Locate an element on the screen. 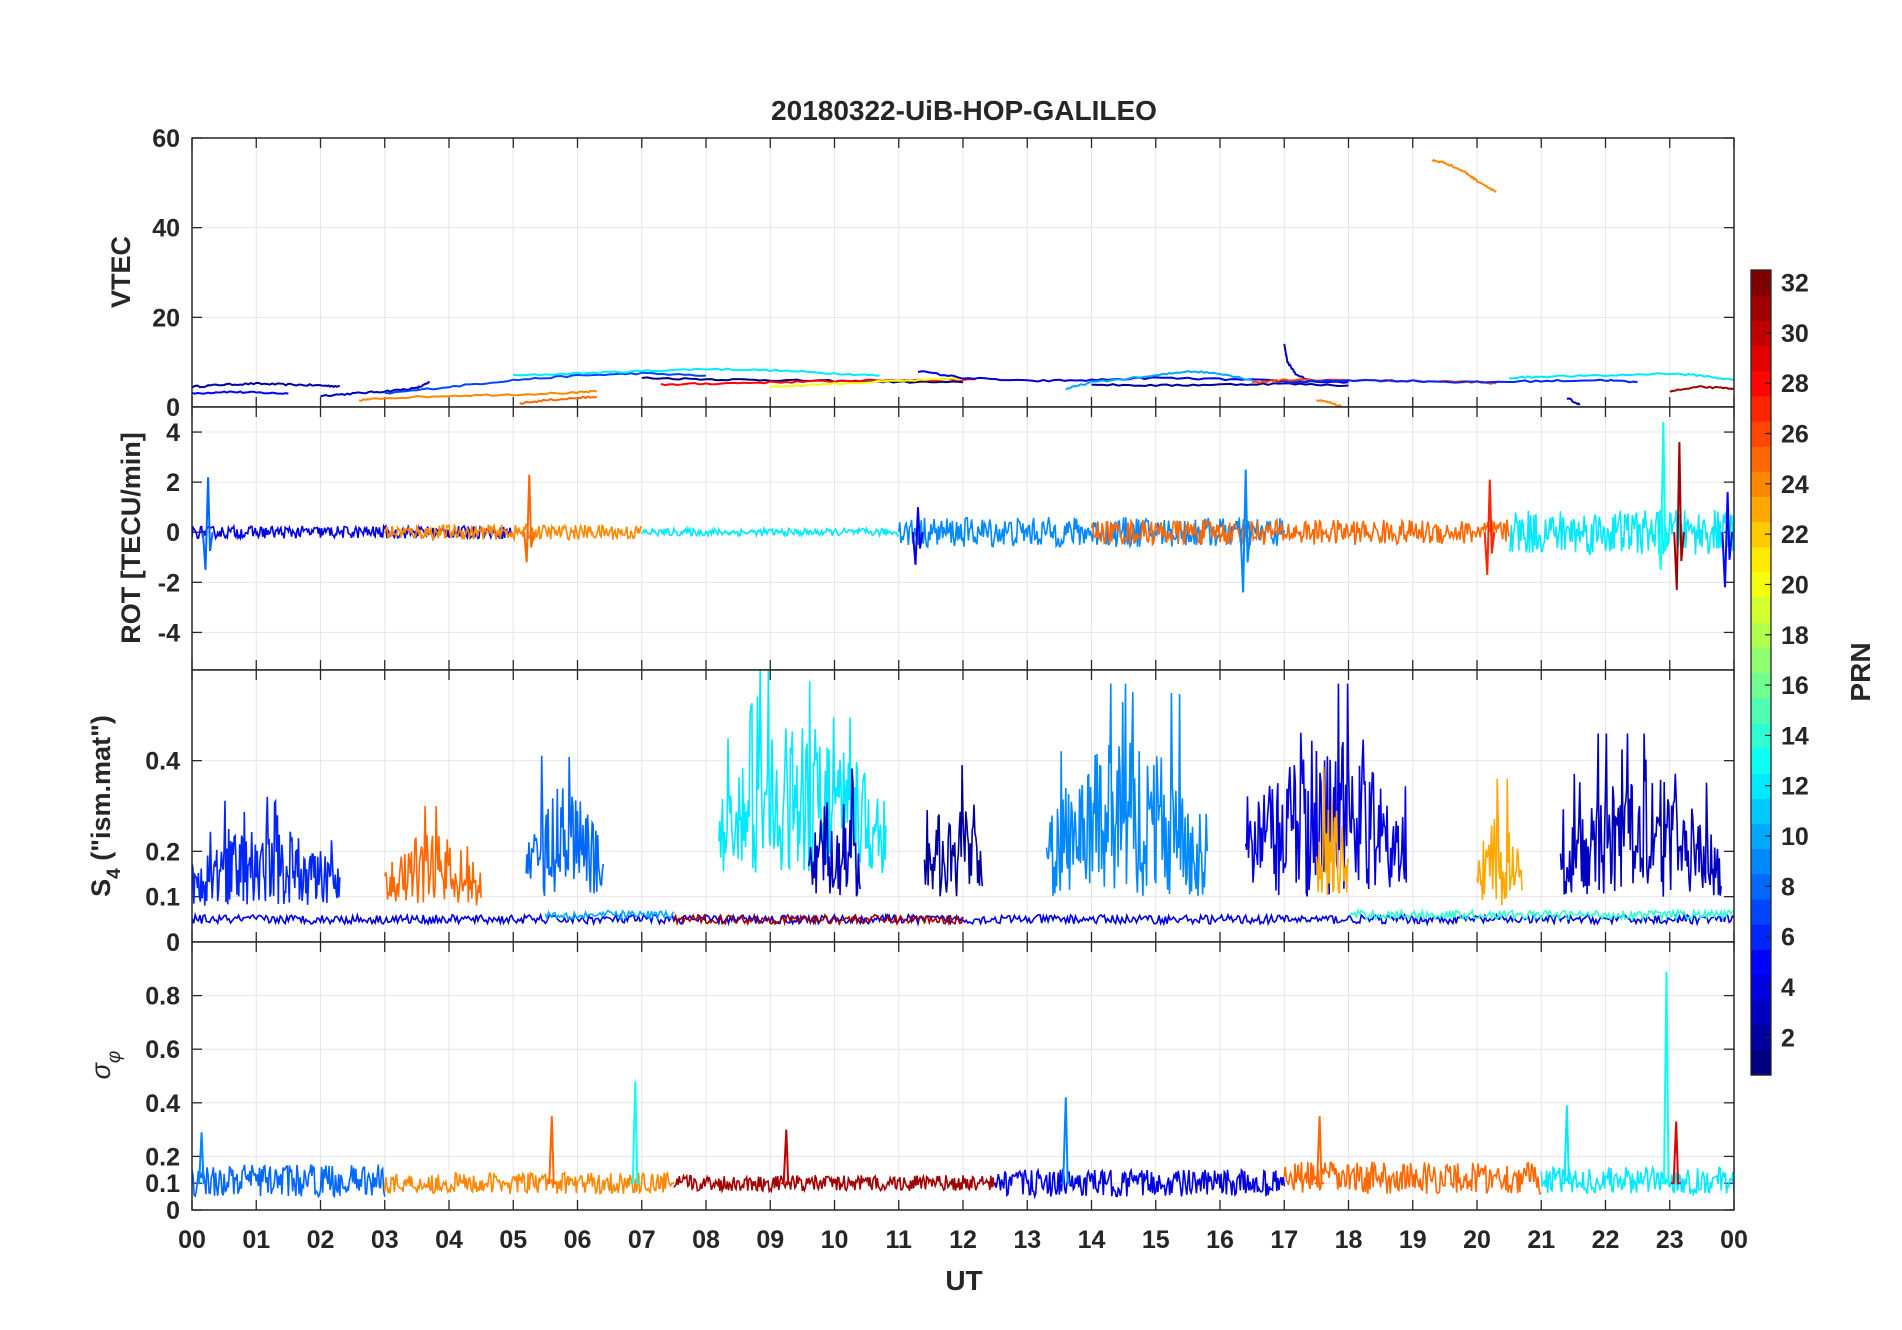 The width and height of the screenshot is (1902, 1330). x-axis-label: UT is located at coordinates (963, 1280).